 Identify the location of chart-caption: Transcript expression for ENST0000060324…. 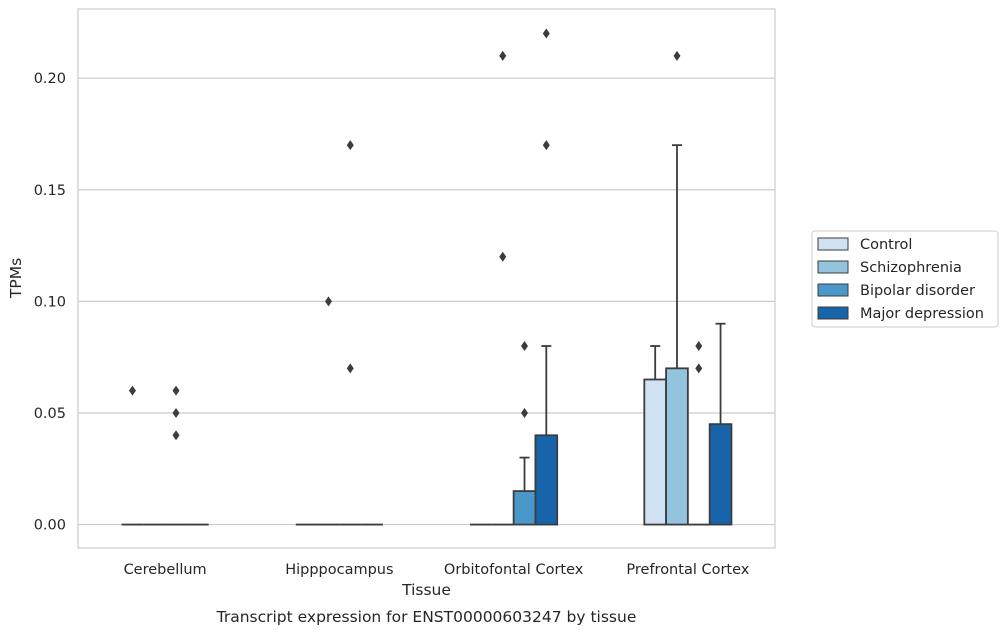
(426, 617).